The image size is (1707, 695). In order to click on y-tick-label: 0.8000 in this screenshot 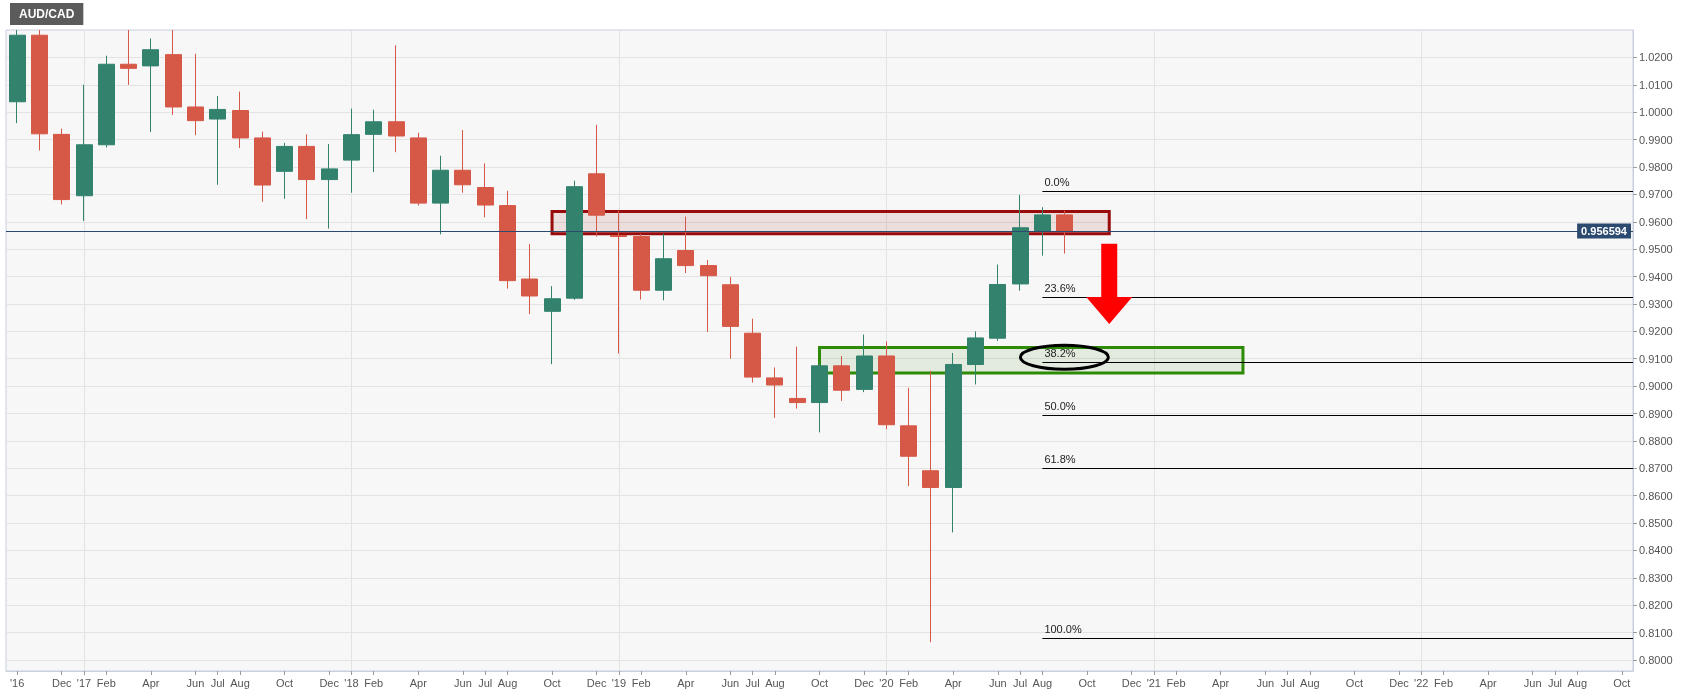, I will do `click(1656, 660)`.